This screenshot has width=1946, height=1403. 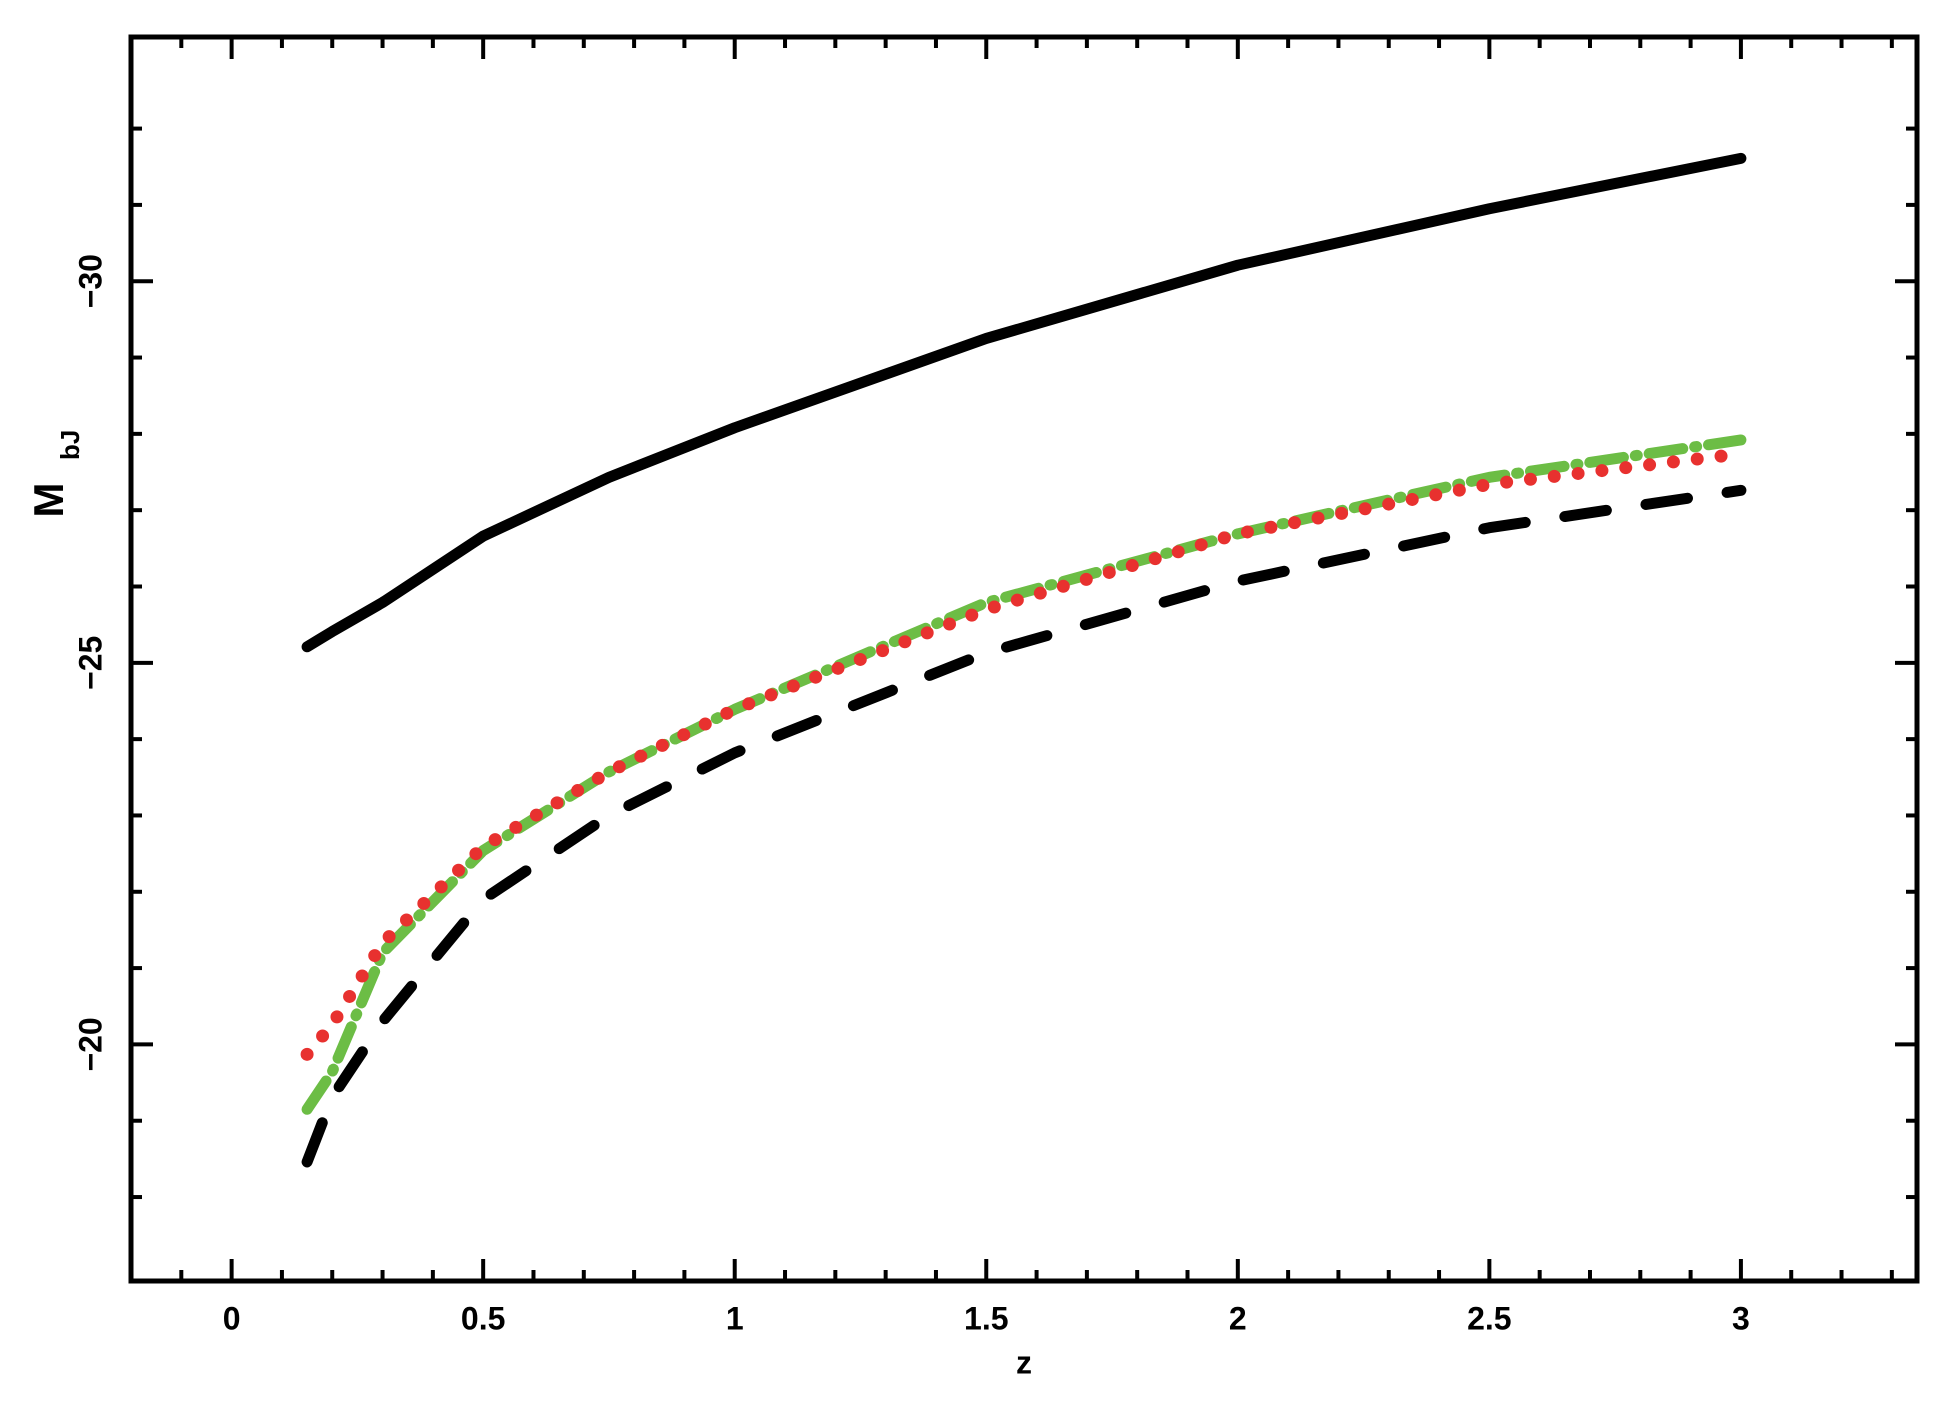 What do you see at coordinates (986, 1318) in the screenshot?
I see `x-tick-label: 1.5` at bounding box center [986, 1318].